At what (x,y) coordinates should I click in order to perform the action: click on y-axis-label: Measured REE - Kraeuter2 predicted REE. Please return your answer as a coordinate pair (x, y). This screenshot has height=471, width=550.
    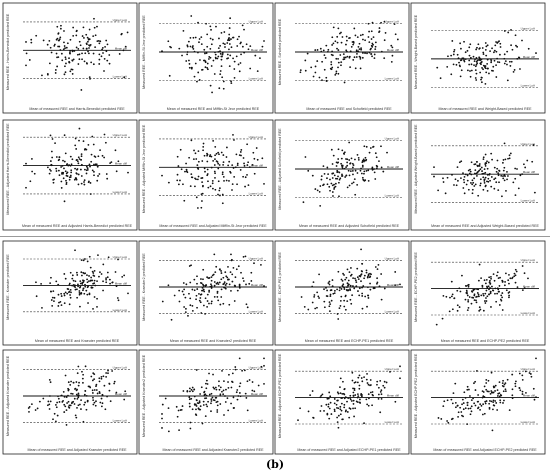
    Looking at the image, I should click on (144, 287).